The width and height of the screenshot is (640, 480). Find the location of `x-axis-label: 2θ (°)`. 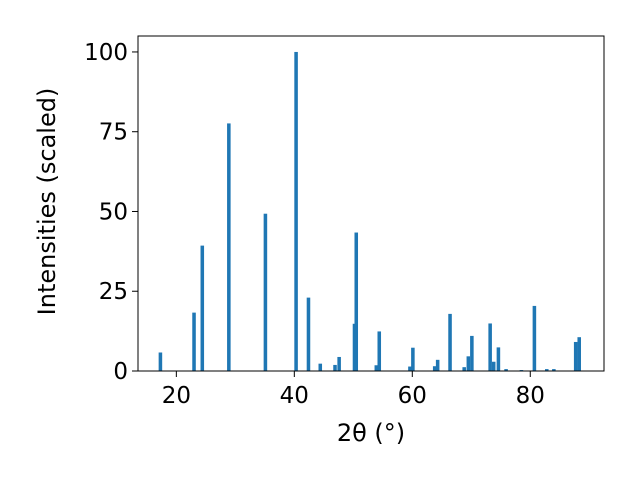

x-axis-label: 2θ (°) is located at coordinates (371, 433).